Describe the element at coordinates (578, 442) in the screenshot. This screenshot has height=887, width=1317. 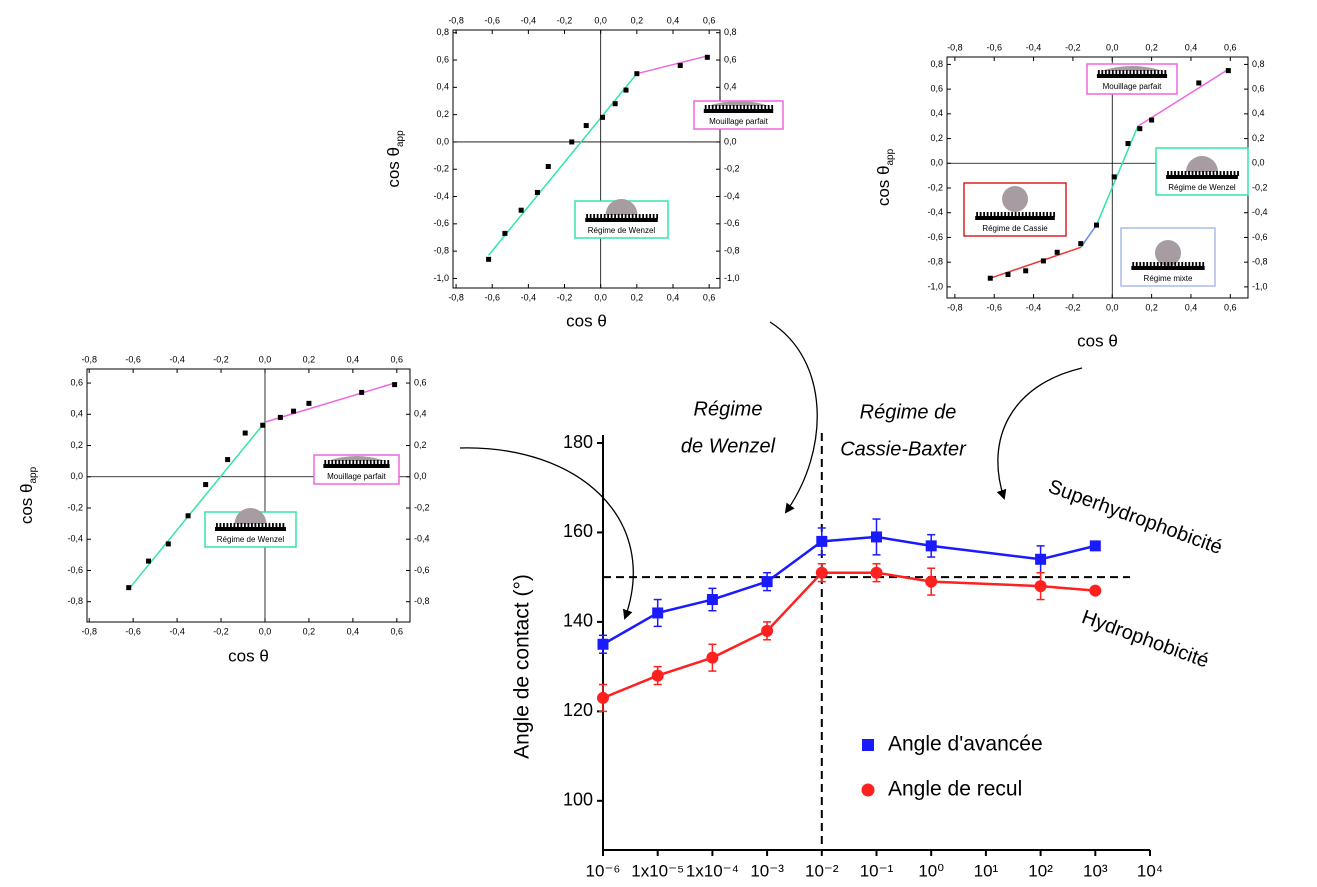
I see `y-tick-label: 180` at that location.